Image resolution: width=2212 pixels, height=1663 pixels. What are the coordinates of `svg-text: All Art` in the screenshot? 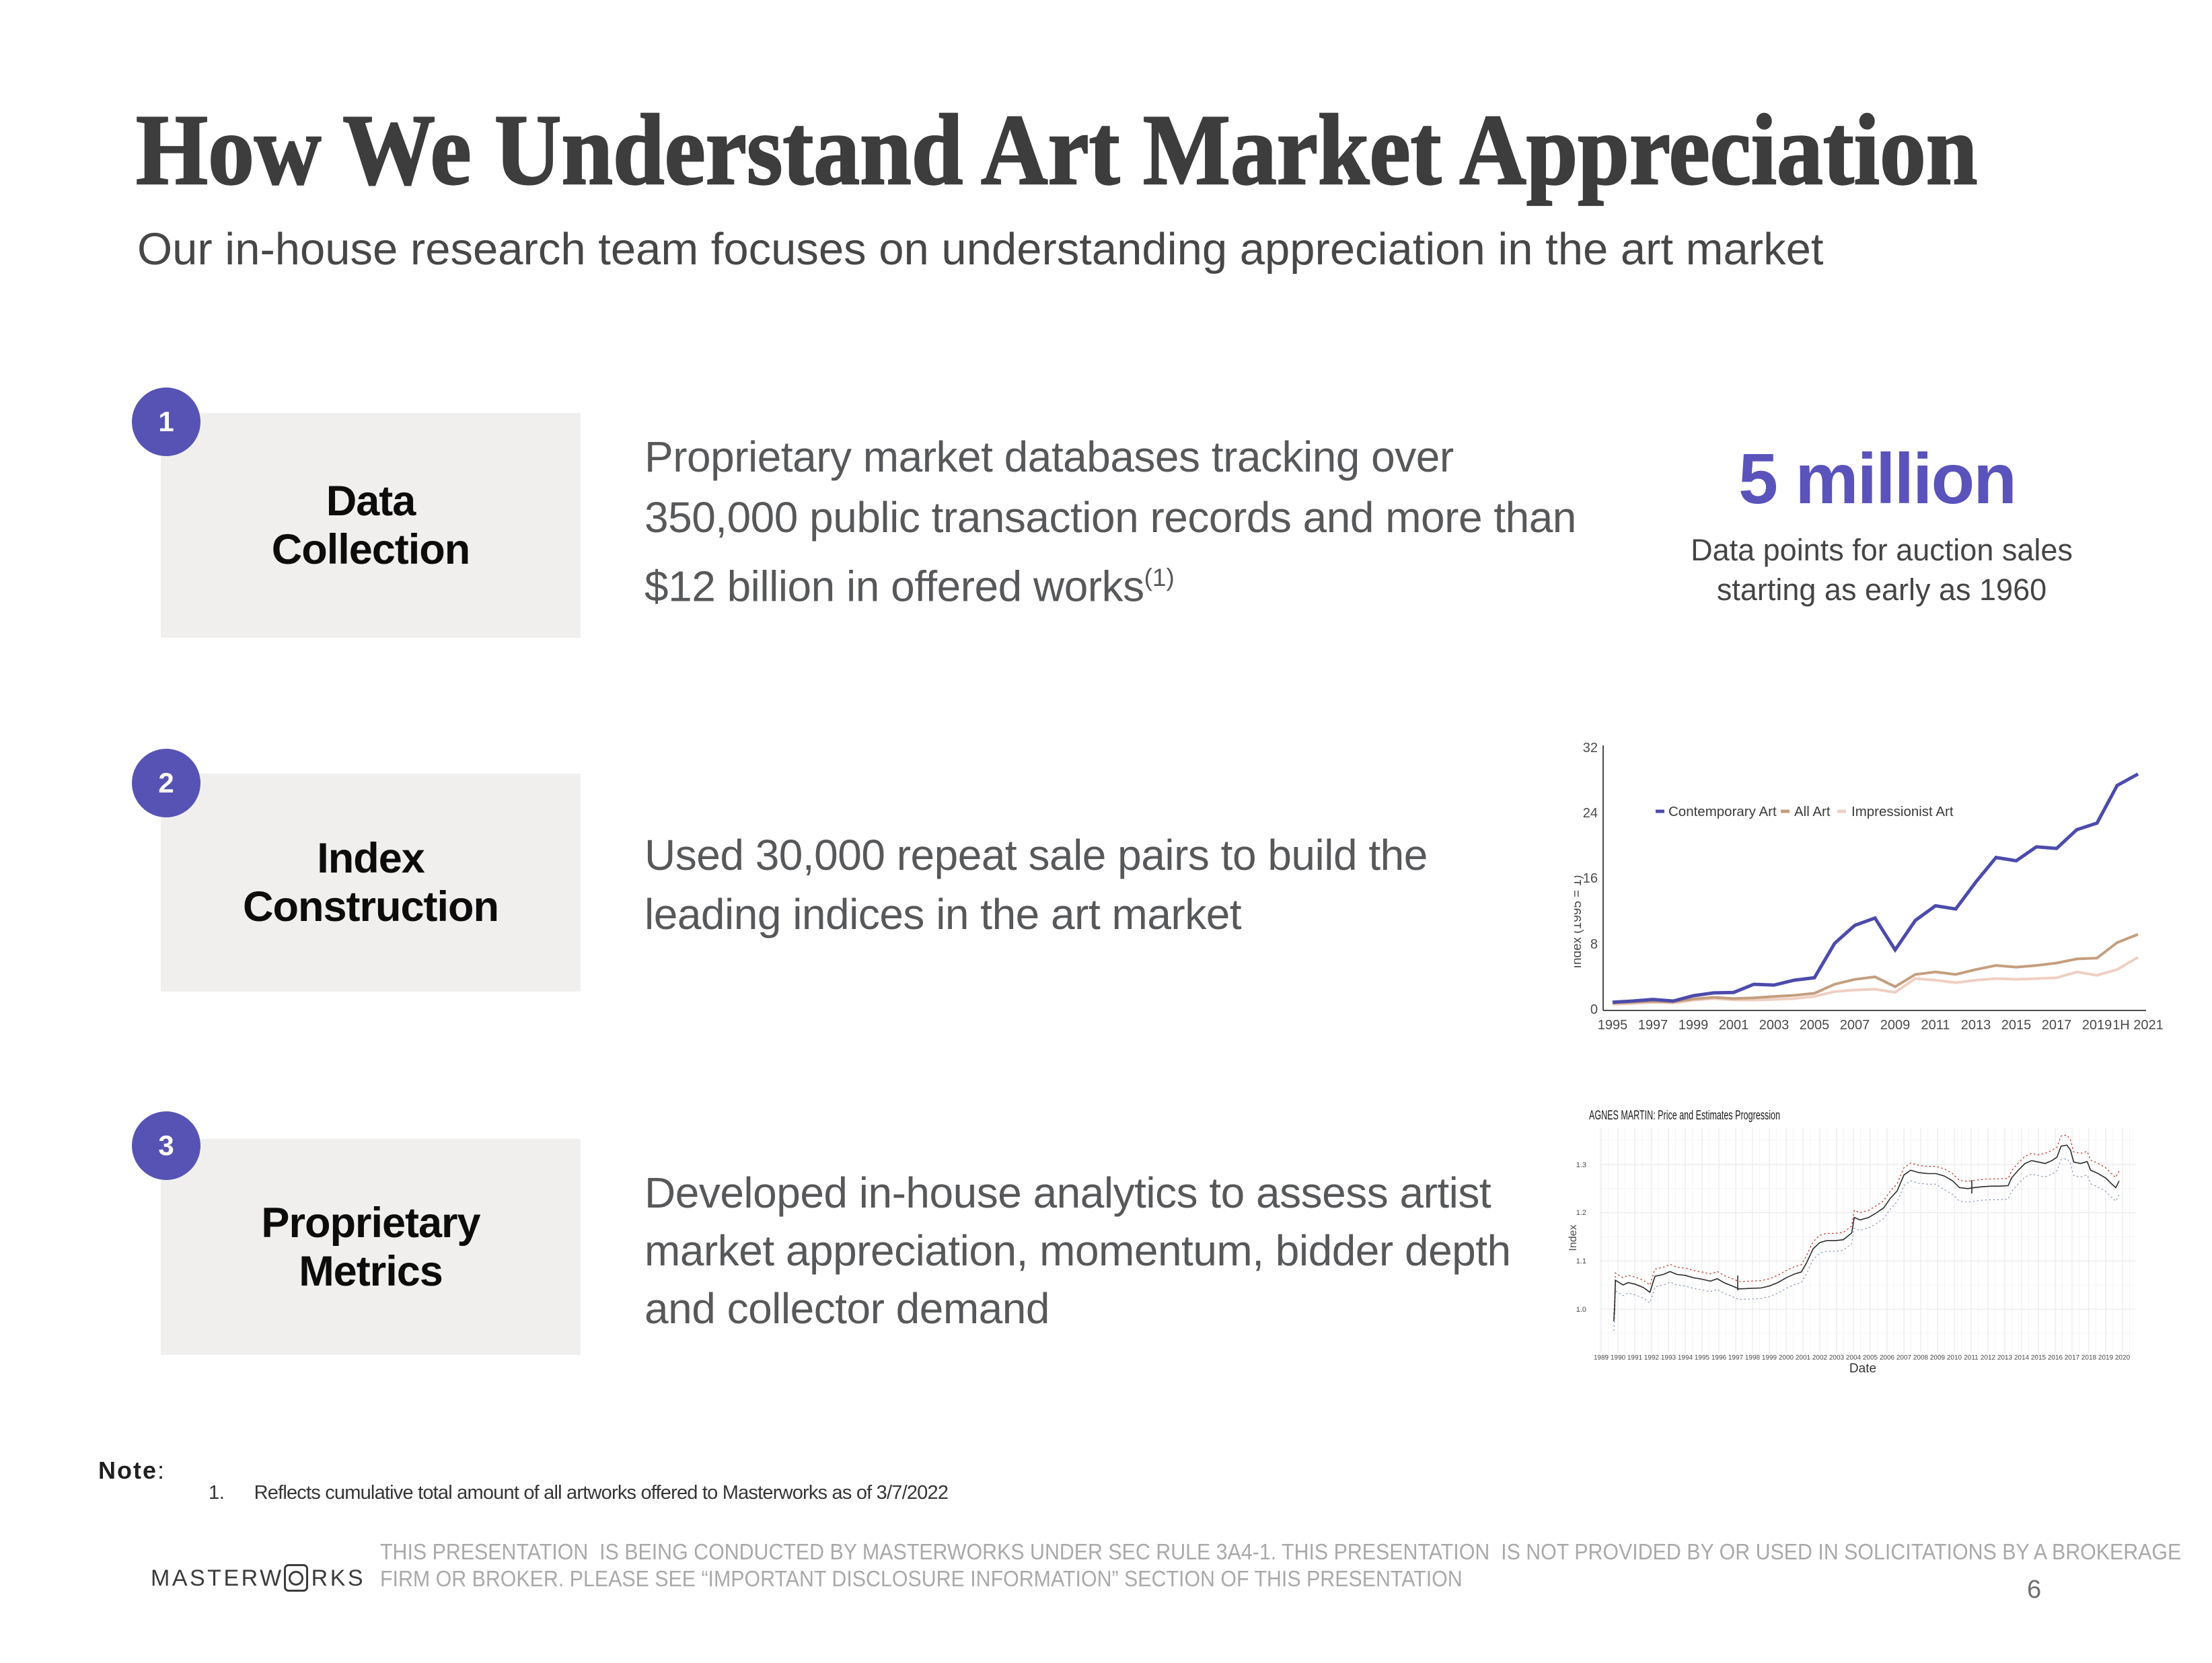 It's located at (1813, 811).